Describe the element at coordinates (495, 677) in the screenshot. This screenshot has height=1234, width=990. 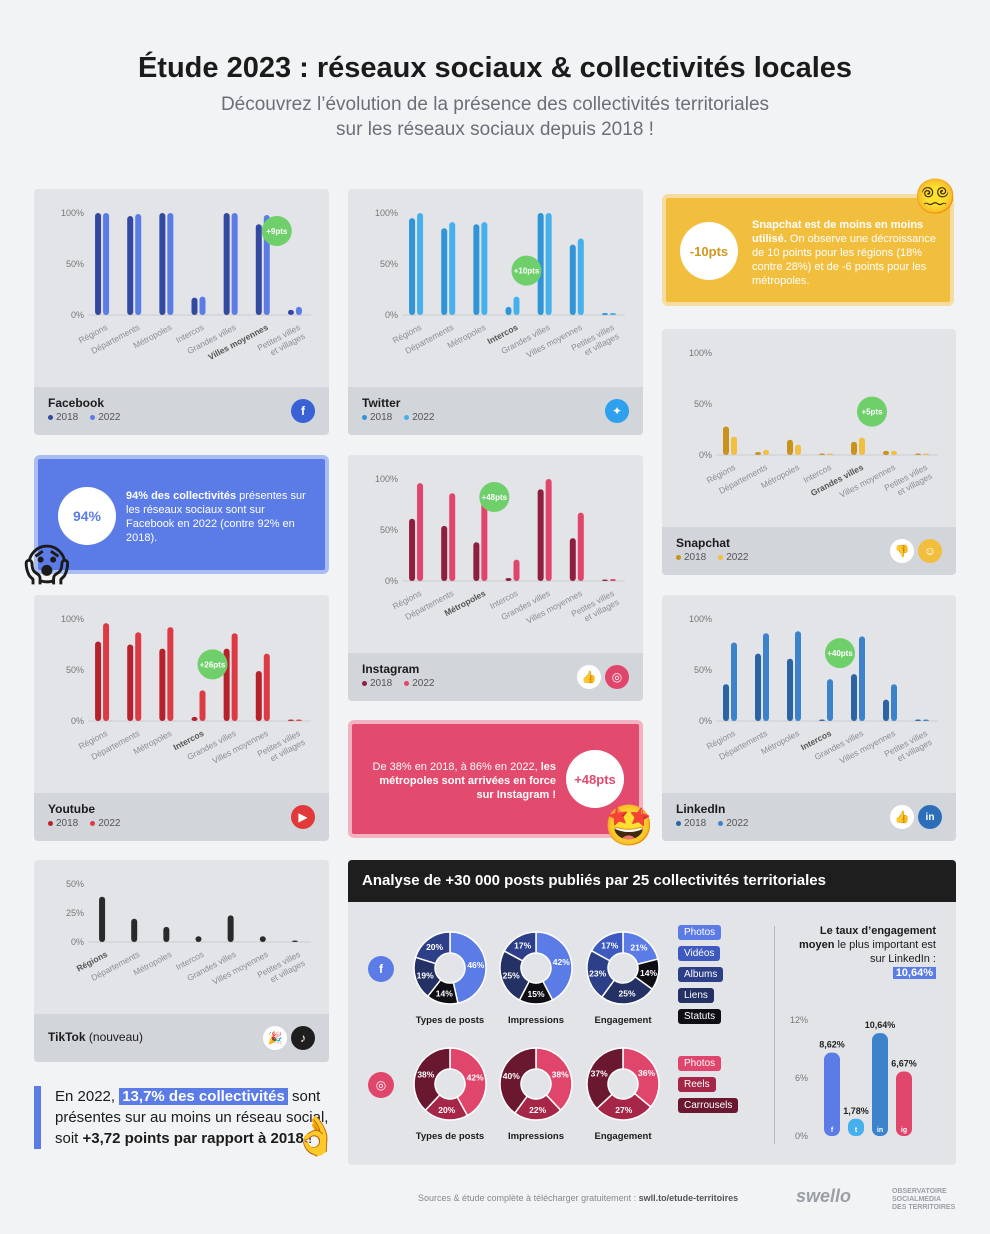
I see `instagram-card-footer: Instagram 2018 2022 👍 ◎` at that location.